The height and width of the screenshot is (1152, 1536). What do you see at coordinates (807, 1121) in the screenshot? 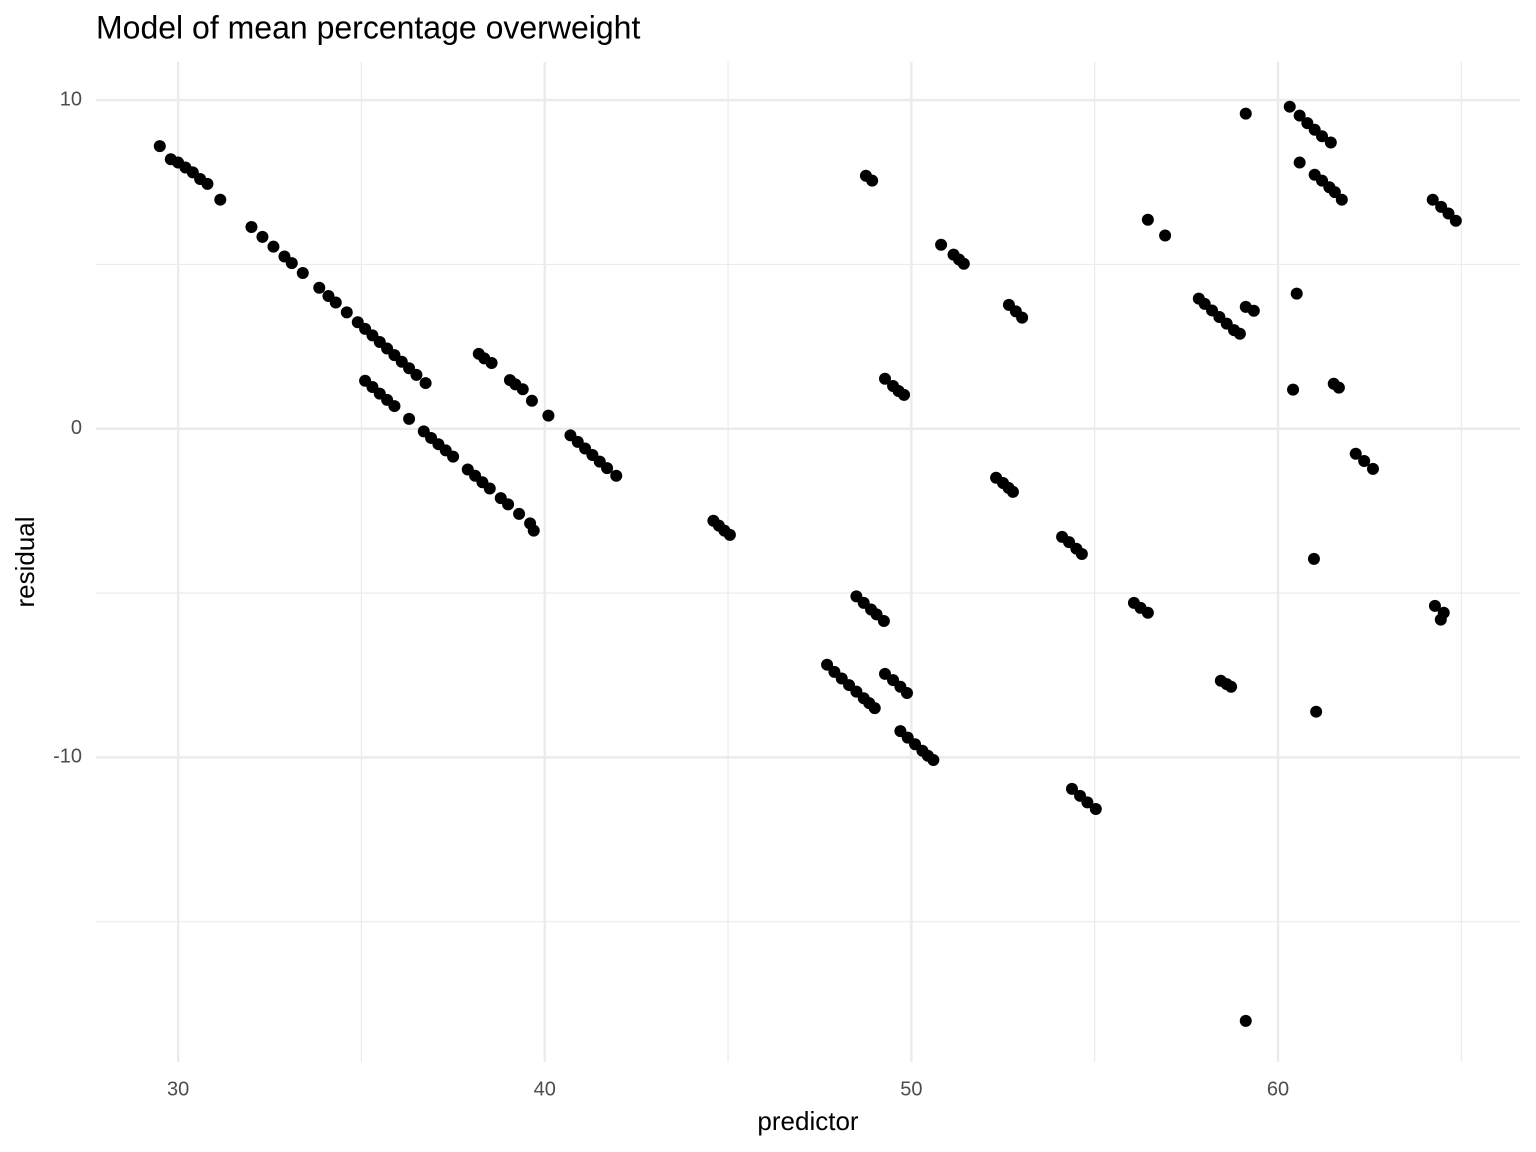
I see `x-axis-label: predictor` at bounding box center [807, 1121].